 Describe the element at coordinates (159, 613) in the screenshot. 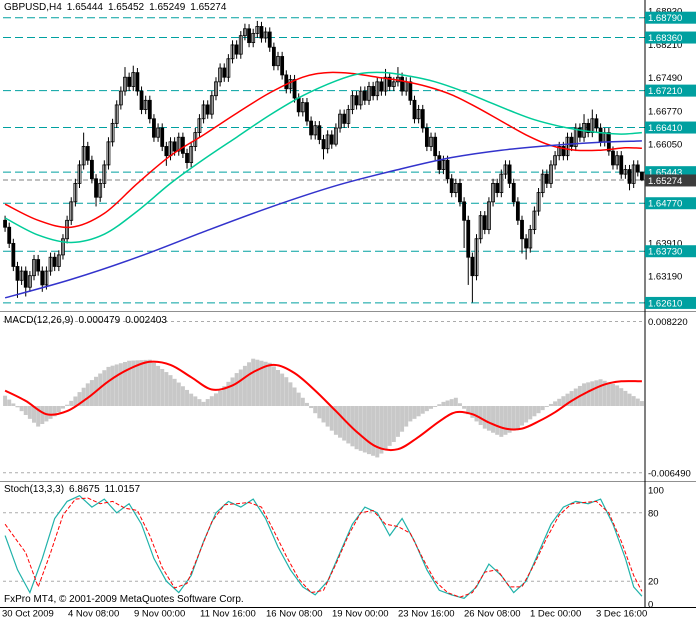

I see `time-axis-label: 9 Nov 00:00` at that location.